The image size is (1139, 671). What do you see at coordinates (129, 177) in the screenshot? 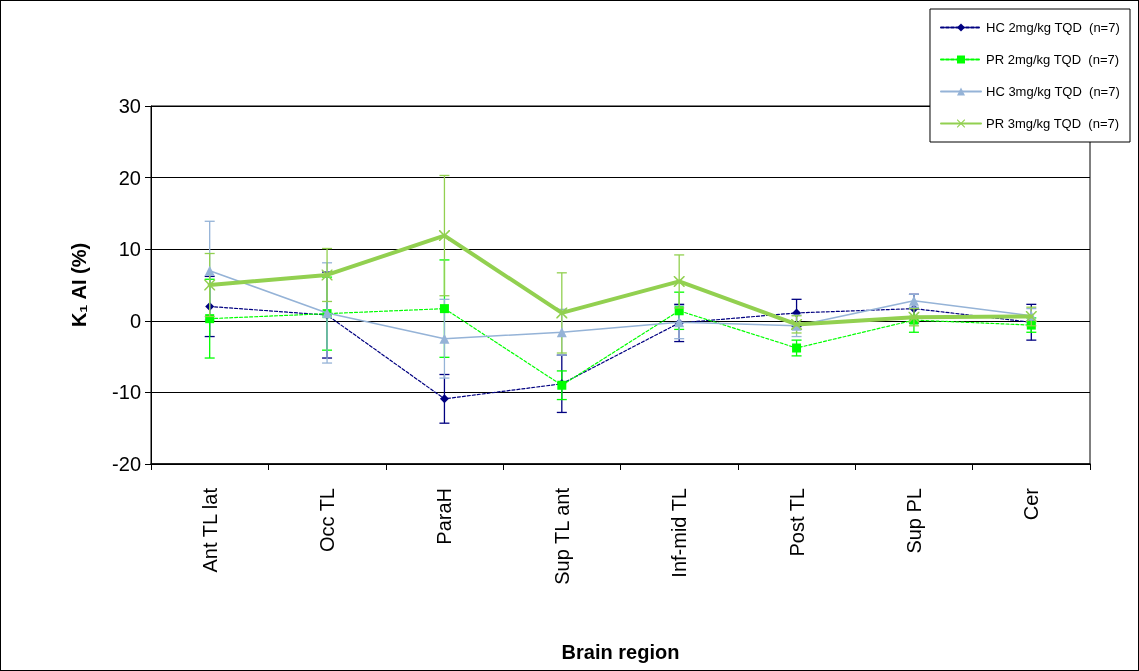
I see `y-tick-label: 20` at bounding box center [129, 177].